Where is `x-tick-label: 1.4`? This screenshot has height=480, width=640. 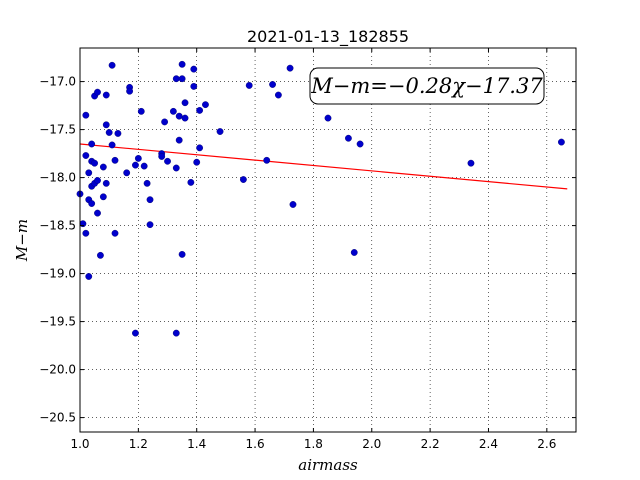
x-tick-label: 1.4 is located at coordinates (196, 444).